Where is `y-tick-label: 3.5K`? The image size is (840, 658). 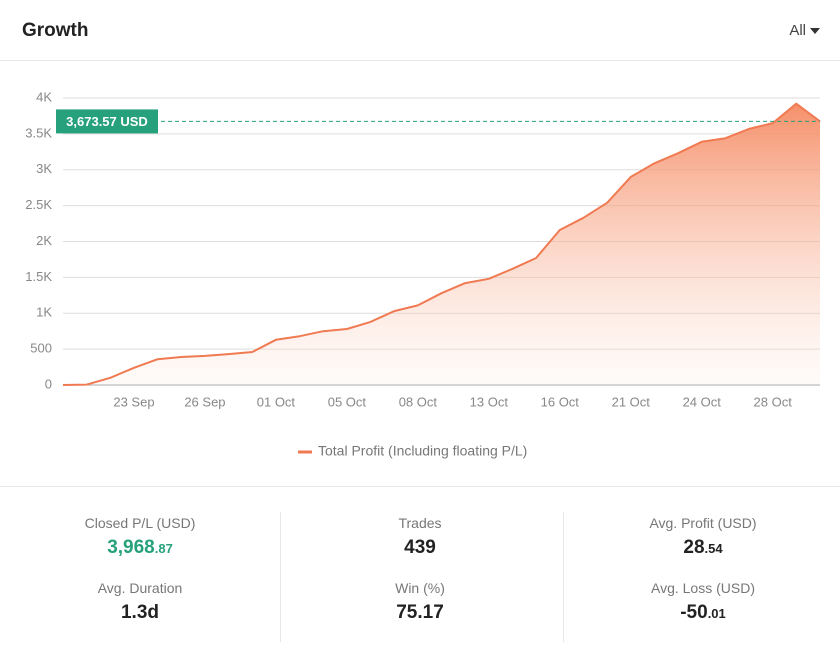 y-tick-label: 3.5K is located at coordinates (38, 132).